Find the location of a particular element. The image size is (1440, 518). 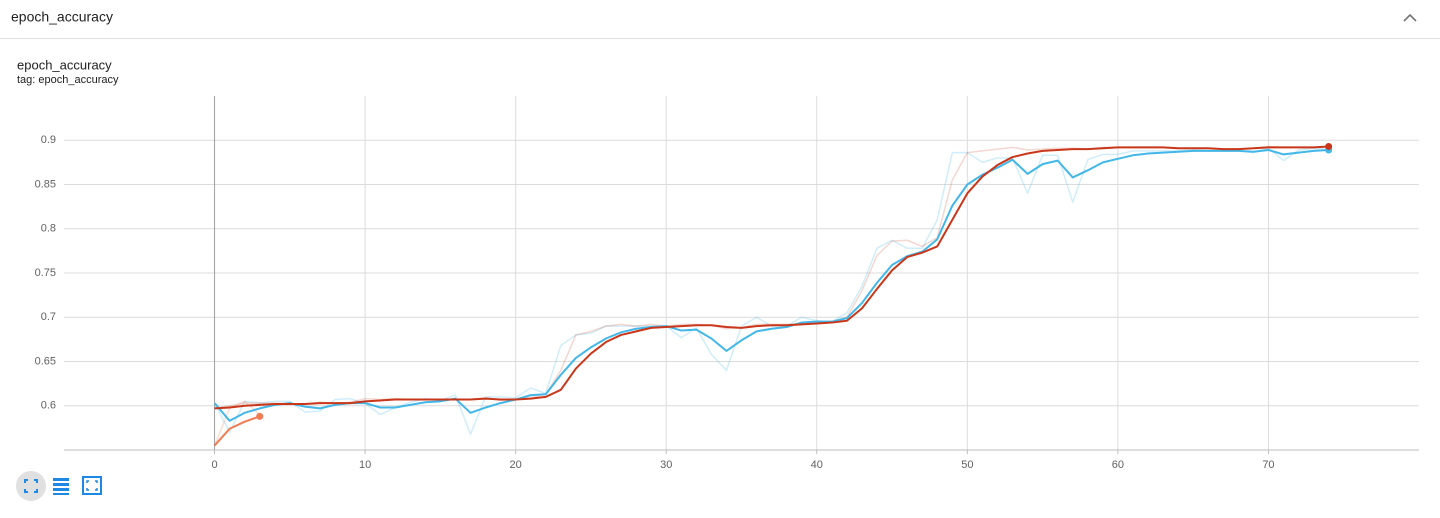

y-tick-label: 0.75 is located at coordinates (45, 273).